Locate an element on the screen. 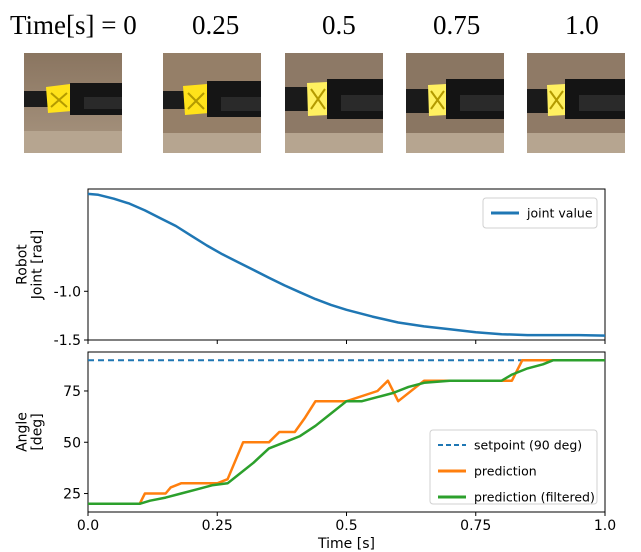 Image resolution: width=641 pixels, height=552 pixels. x-tick-label: 0.25 is located at coordinates (217, 526).